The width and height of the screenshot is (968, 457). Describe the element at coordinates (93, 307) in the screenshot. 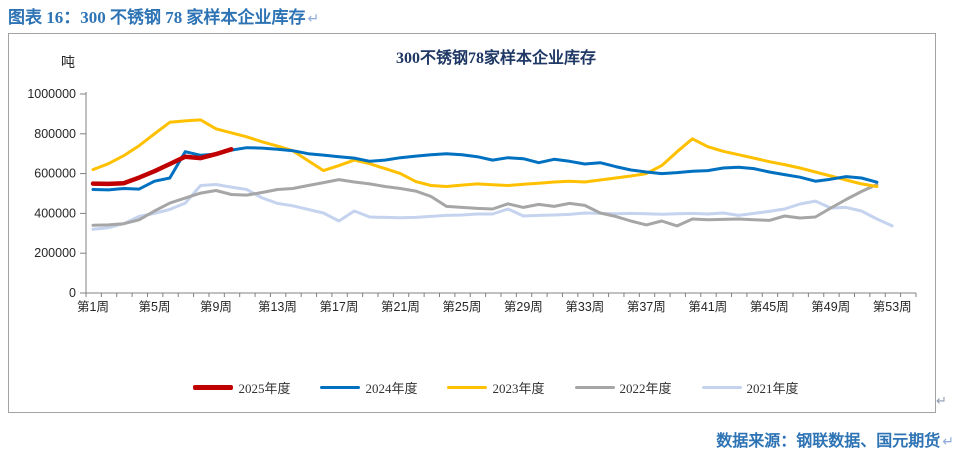

I see `x-tick-label: 第1周` at that location.